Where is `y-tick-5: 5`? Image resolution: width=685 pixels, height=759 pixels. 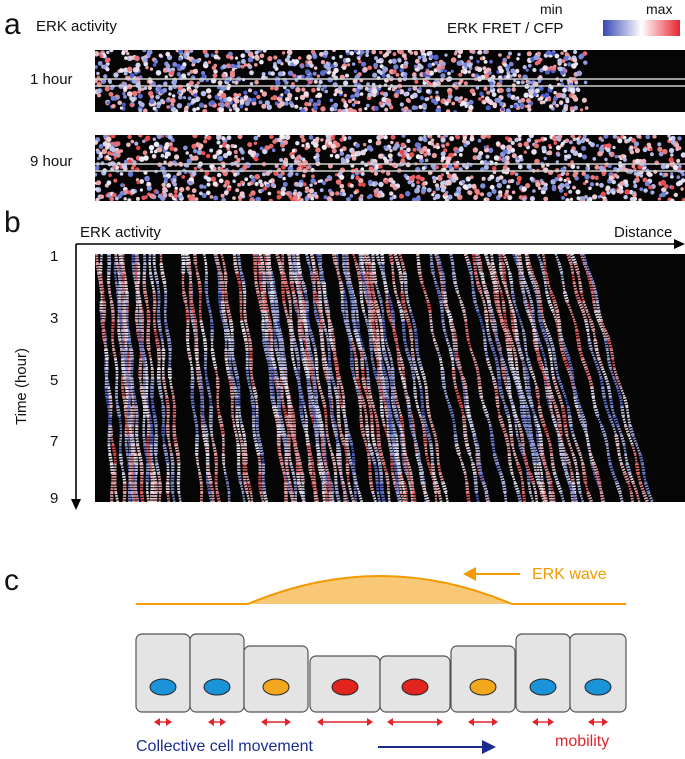
y-tick-5: 5 is located at coordinates (54, 380).